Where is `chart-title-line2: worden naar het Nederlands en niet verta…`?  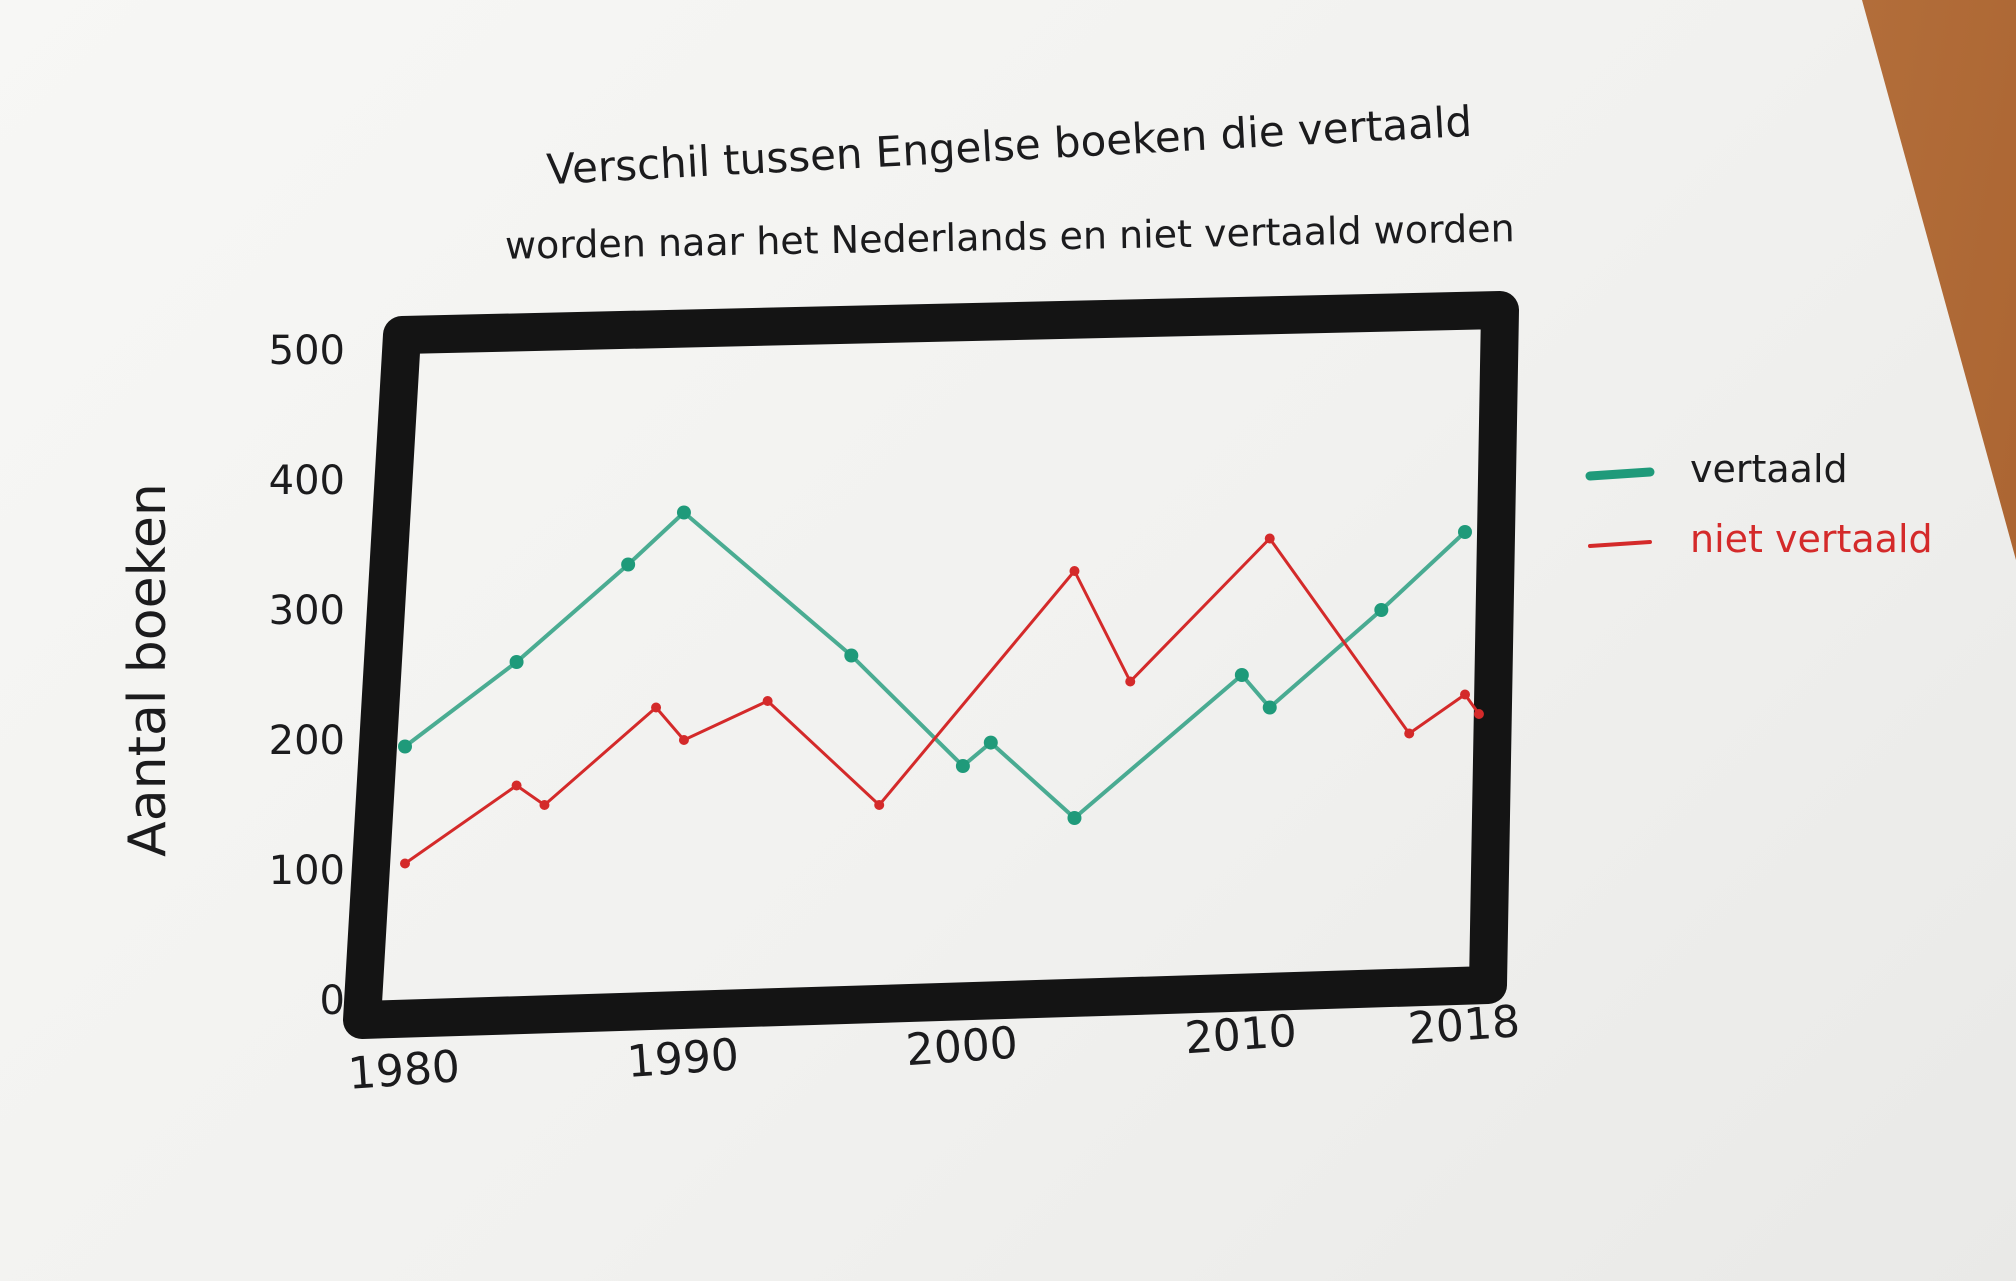 chart-title-line2: worden naar het Nederlands en niet verta… is located at coordinates (1010, 237).